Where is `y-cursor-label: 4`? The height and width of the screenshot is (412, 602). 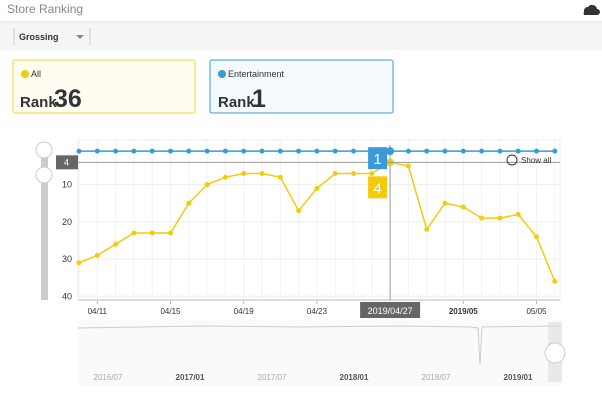
y-cursor-label: 4 is located at coordinates (66, 162).